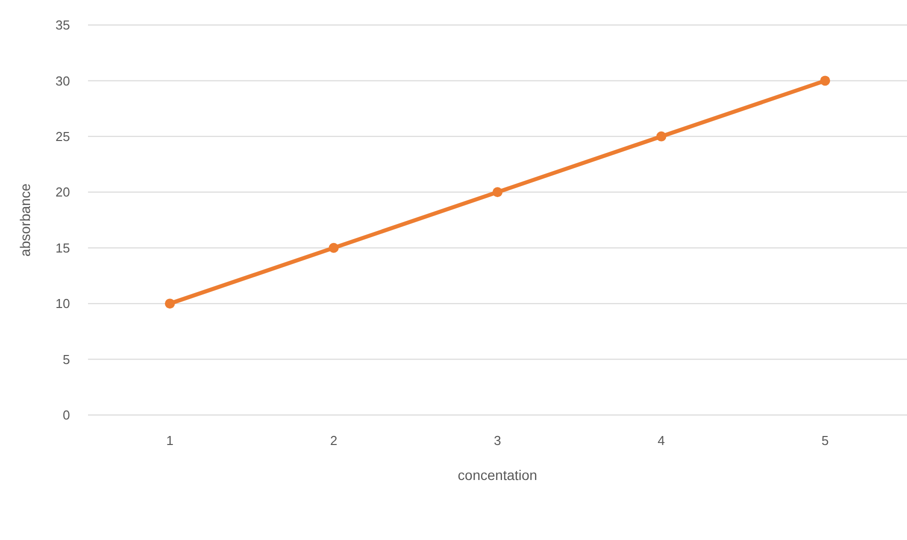  What do you see at coordinates (63, 304) in the screenshot?
I see `y-tick-label: 10` at bounding box center [63, 304].